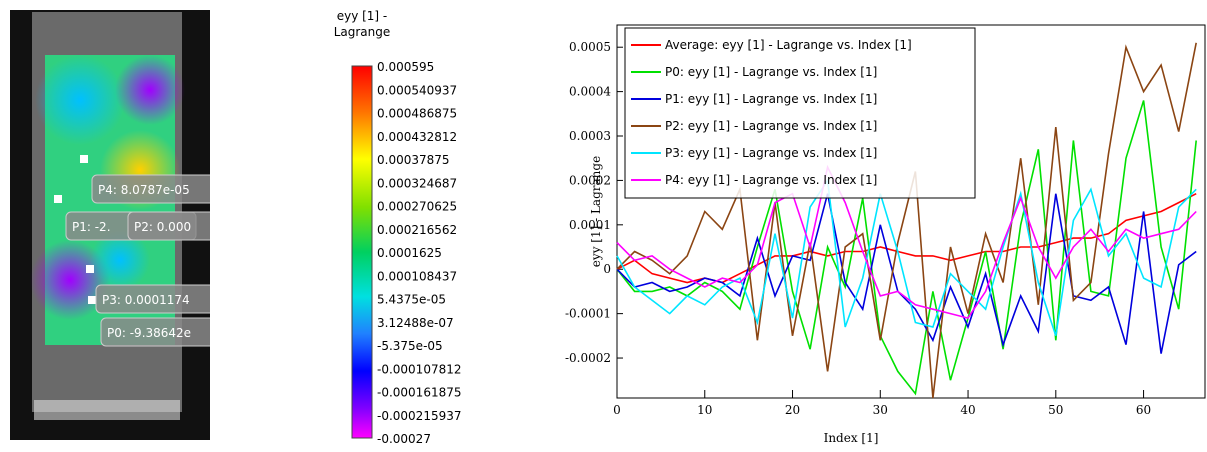 Image resolution: width=1207 pixels, height=452 pixels. Describe the element at coordinates (590, 180) in the screenshot. I see `y-tick-label: 0.0002` at that location.